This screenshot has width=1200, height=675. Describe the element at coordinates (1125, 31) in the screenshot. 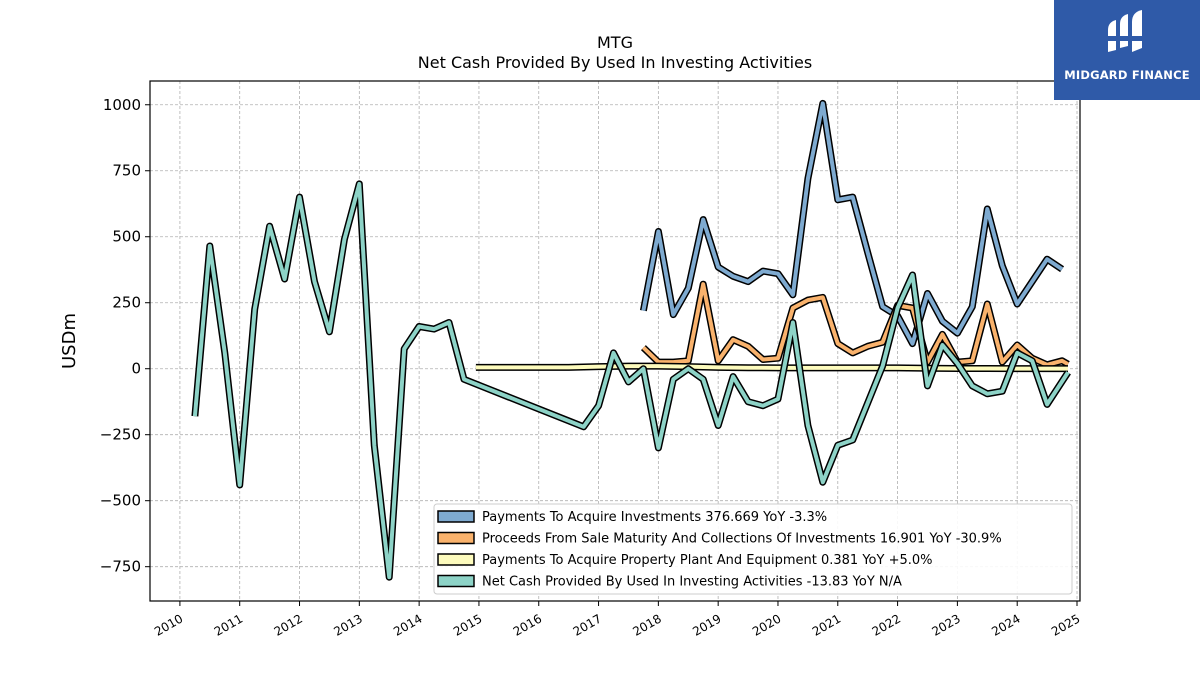

I see `midgard-logo-icon` at that location.